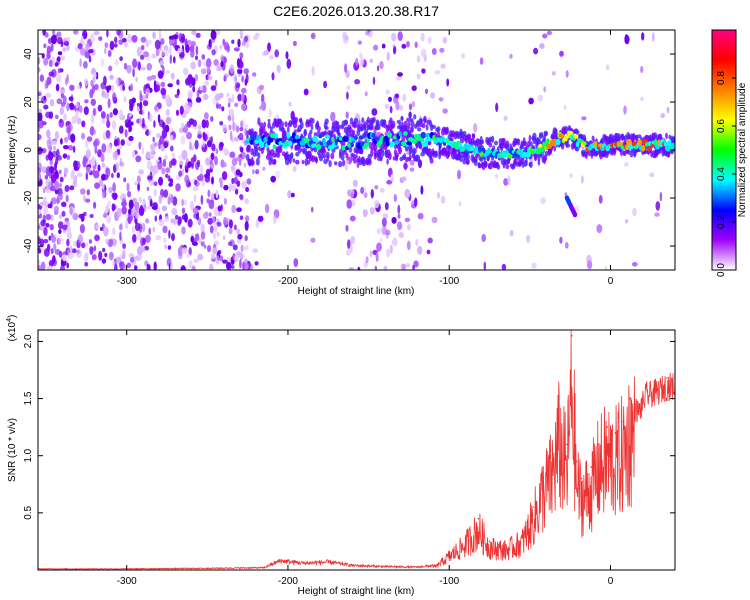  I want to click on heatmap-x-tick-label: -100, so click(449, 281).